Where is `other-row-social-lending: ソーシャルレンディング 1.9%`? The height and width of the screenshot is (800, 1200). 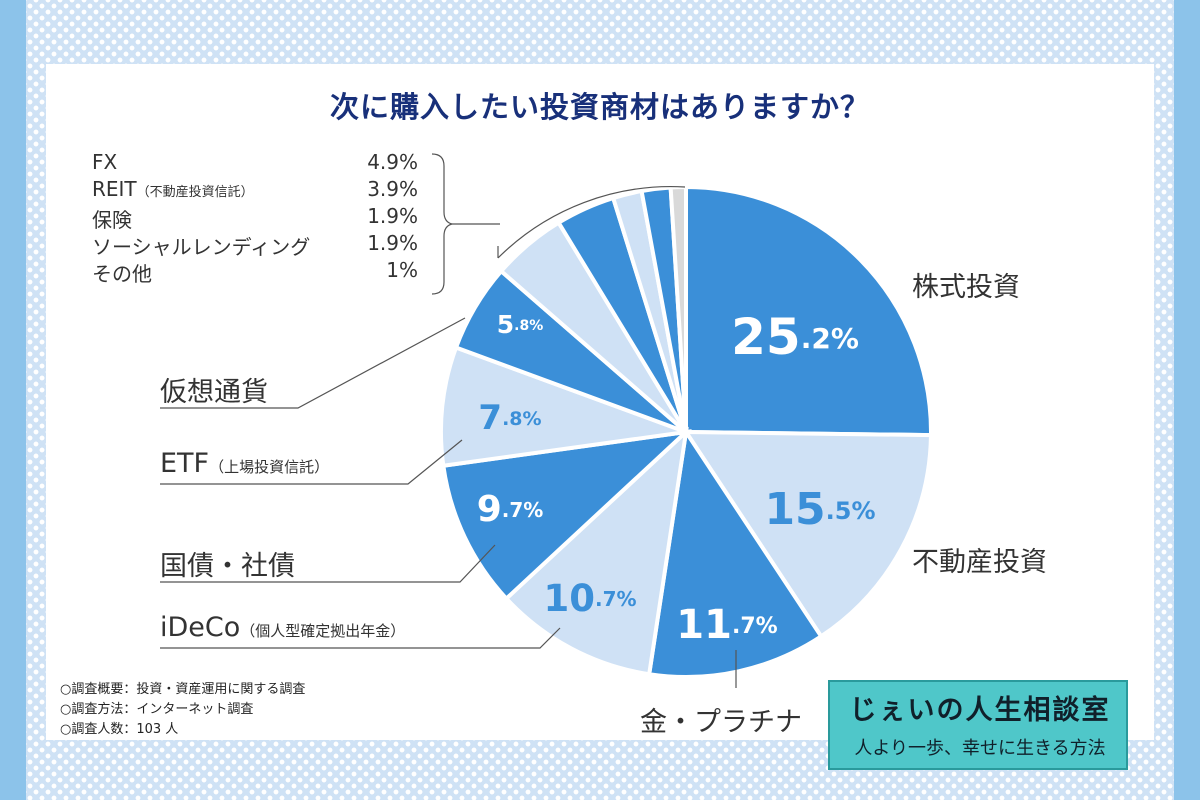
other-row-social-lending: ソーシャルレンディング 1.9% is located at coordinates (255, 245).